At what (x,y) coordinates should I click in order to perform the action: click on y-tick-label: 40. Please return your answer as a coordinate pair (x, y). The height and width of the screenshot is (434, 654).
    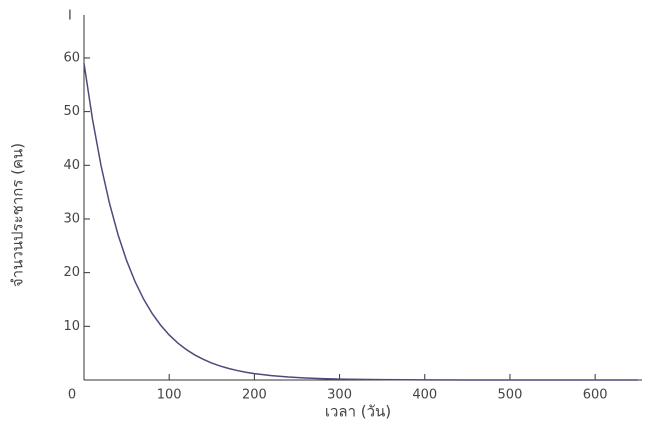
    Looking at the image, I should click on (71, 165).